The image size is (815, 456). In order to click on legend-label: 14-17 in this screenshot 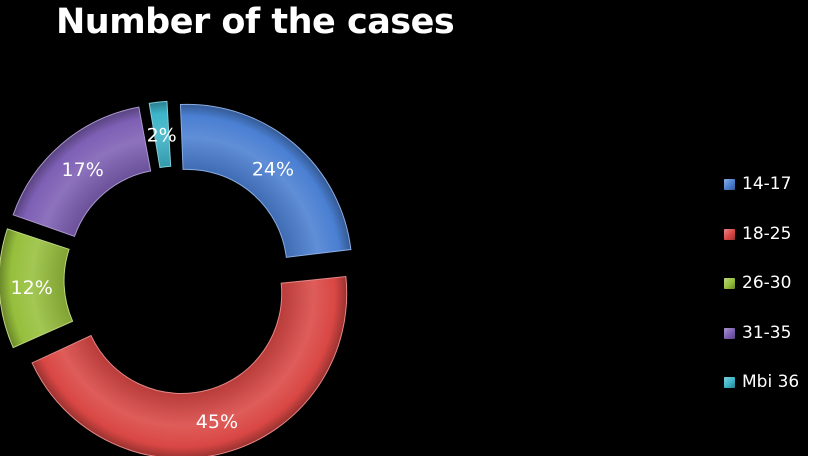, I will do `click(767, 184)`.